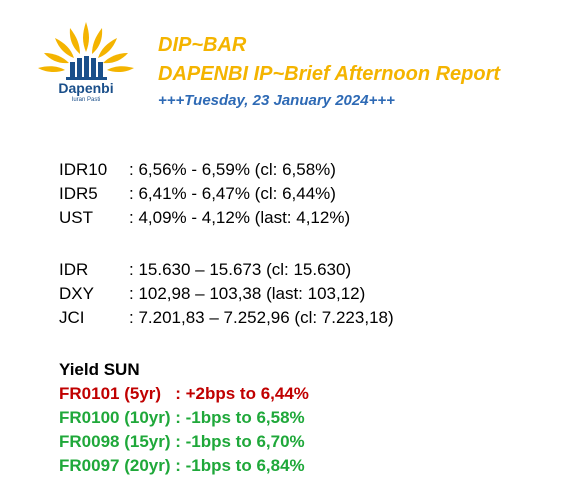 Image resolution: width=561 pixels, height=492 pixels. What do you see at coordinates (86, 100) in the screenshot?
I see `logo-tagline: Iuran Pasti` at bounding box center [86, 100].